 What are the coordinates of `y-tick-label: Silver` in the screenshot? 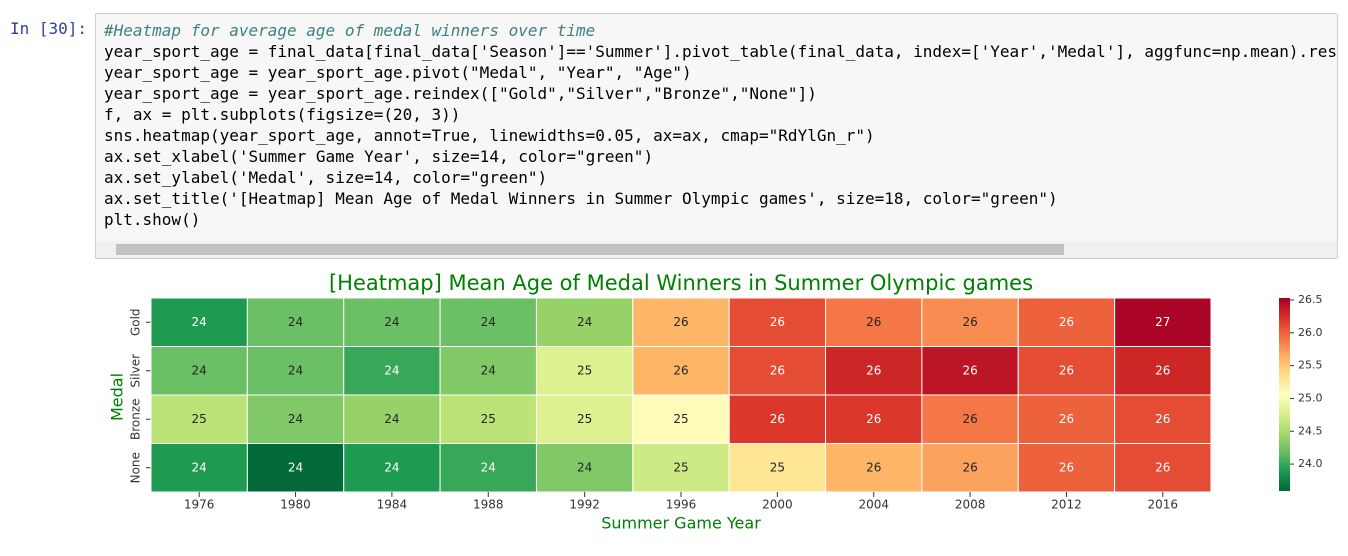 It's located at (136, 371).